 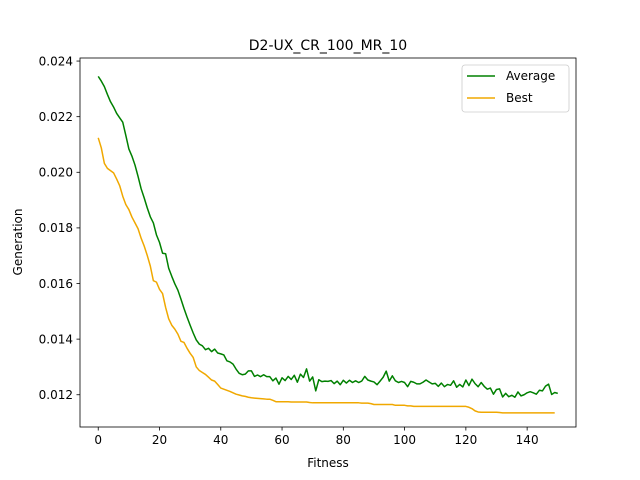 What do you see at coordinates (220, 440) in the screenshot?
I see `x-tick-label: 40` at bounding box center [220, 440].